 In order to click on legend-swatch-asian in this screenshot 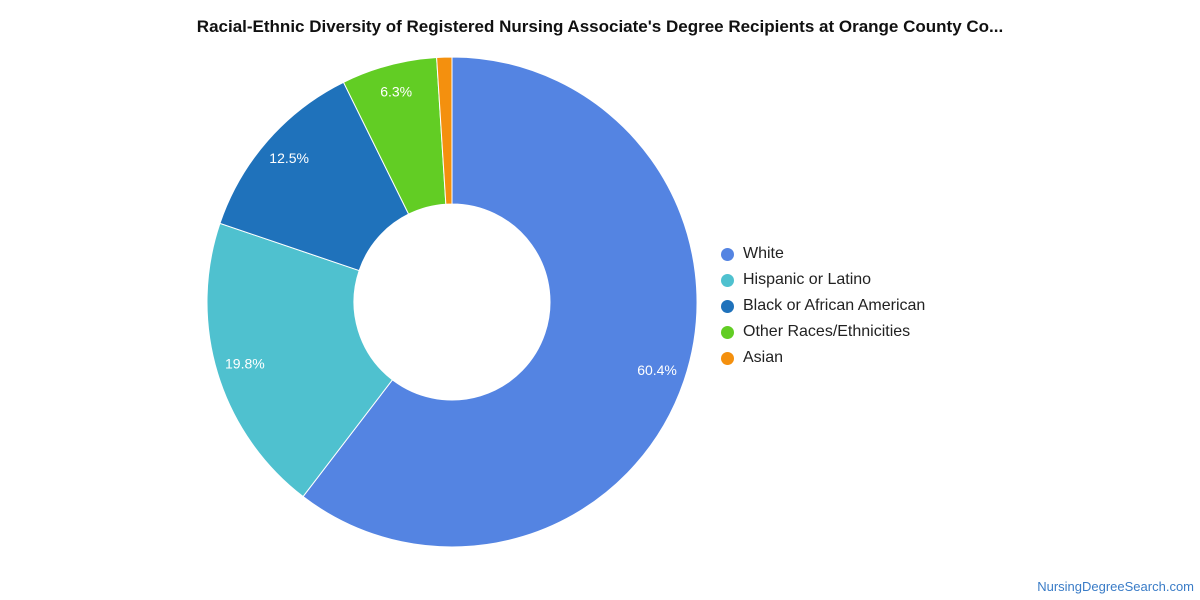, I will do `click(727, 358)`.